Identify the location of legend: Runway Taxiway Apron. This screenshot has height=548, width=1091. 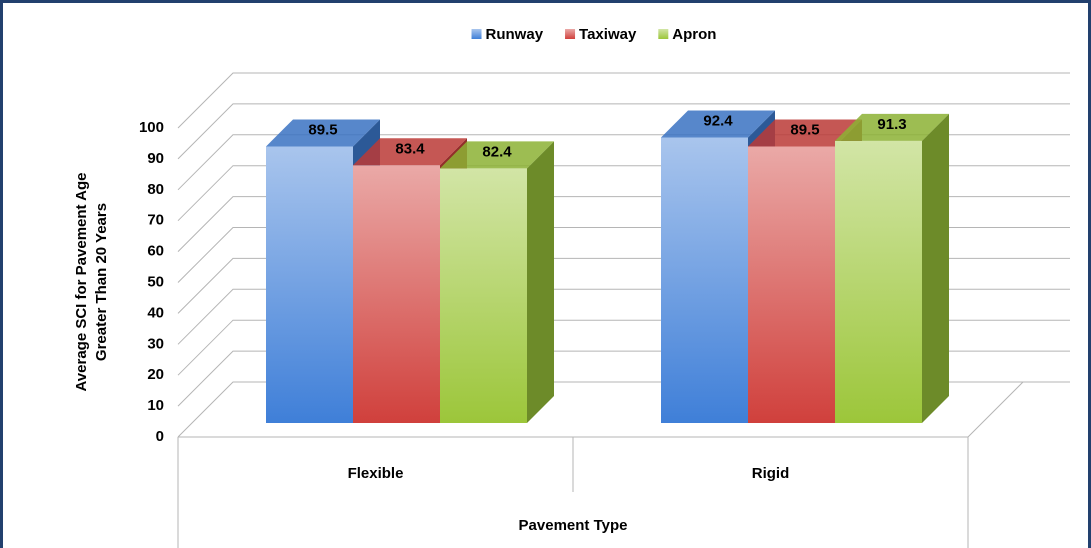
(593, 34).